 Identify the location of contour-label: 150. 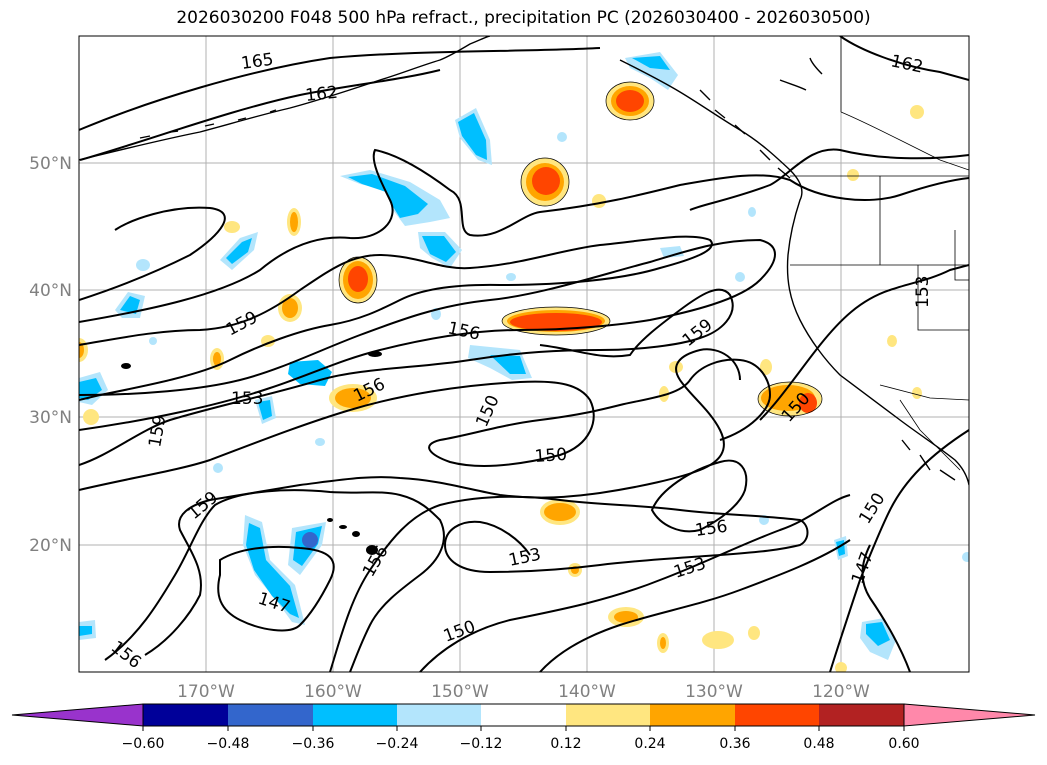
(551, 456).